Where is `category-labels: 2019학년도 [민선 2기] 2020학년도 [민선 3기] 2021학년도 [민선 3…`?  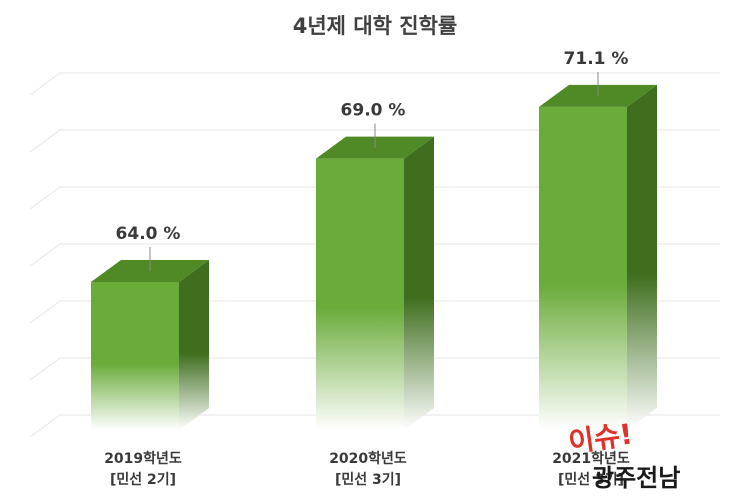
category-labels: 2019학년도 [민선 2기] 2020학년도 [민선 3기] 2021학년도 [민선 3… is located at coordinates (367, 469).